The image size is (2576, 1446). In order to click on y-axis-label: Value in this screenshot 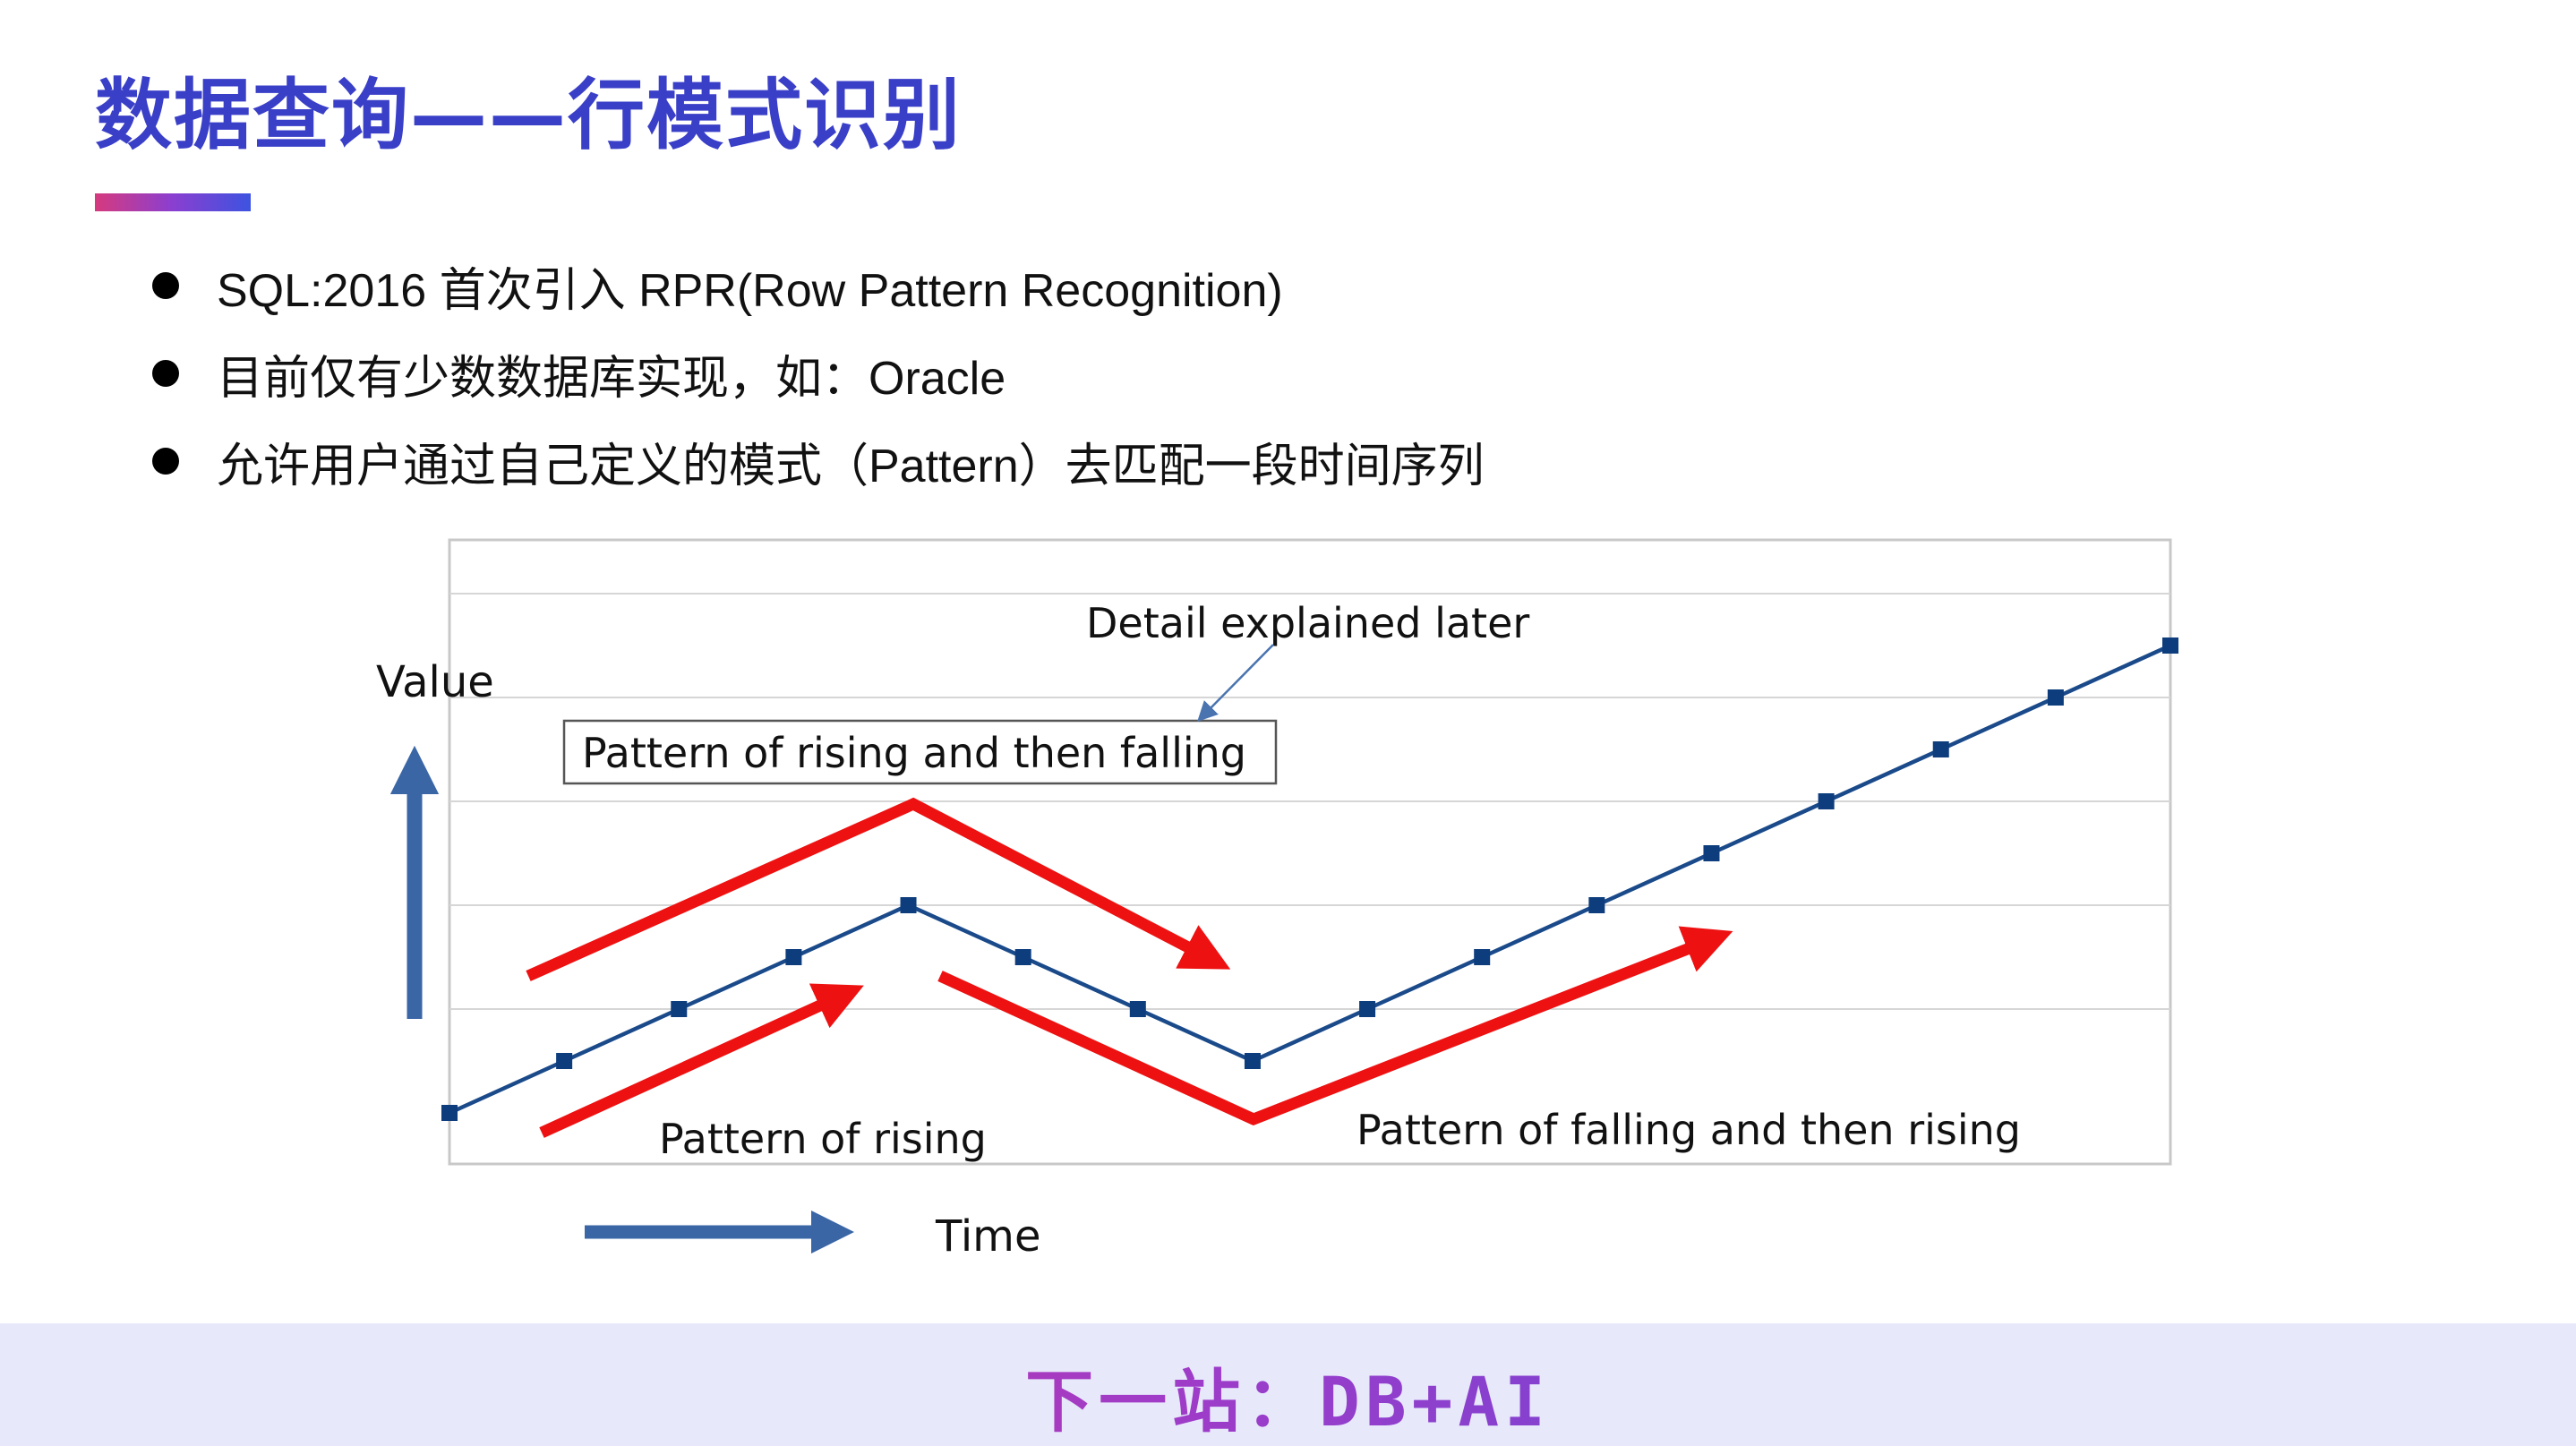, I will do `click(435, 682)`.